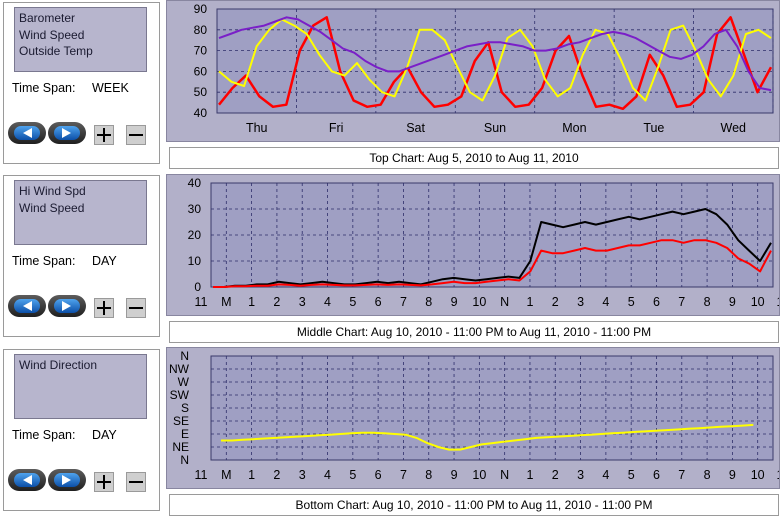 Image resolution: width=784 pixels, height=517 pixels. Describe the element at coordinates (110, 88) in the screenshot. I see `time-span-value: WEEK` at that location.